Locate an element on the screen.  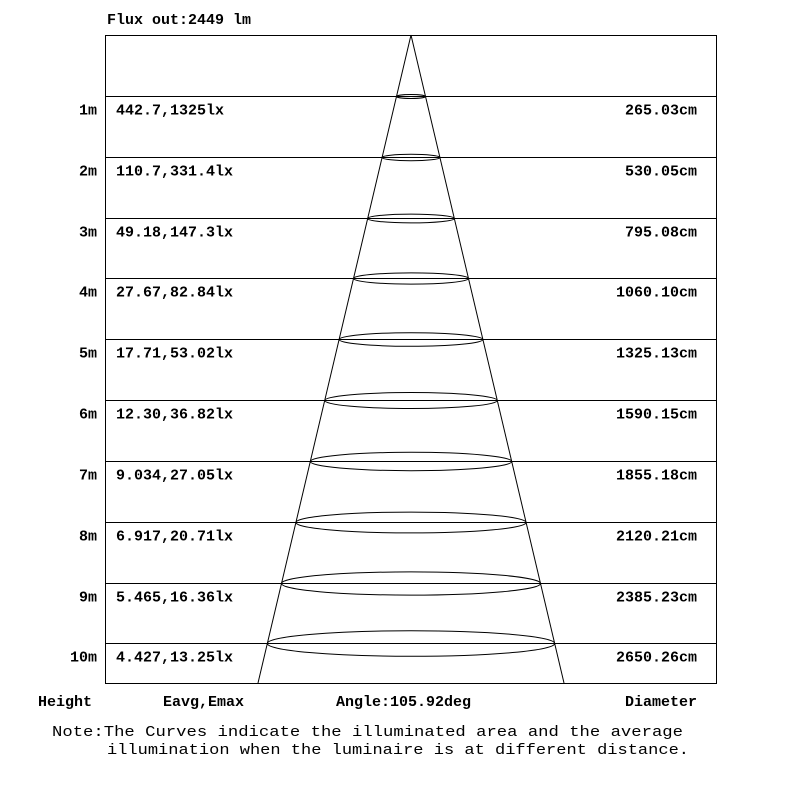
diameter-column-label: Diameter is located at coordinates (661, 702).